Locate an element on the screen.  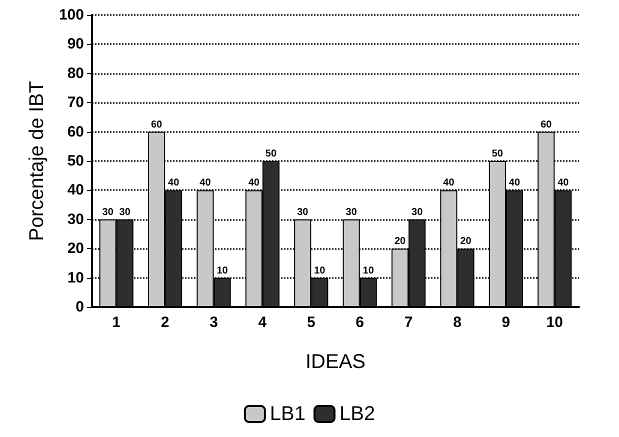
y-tick-label: 60 is located at coordinates (75, 131).